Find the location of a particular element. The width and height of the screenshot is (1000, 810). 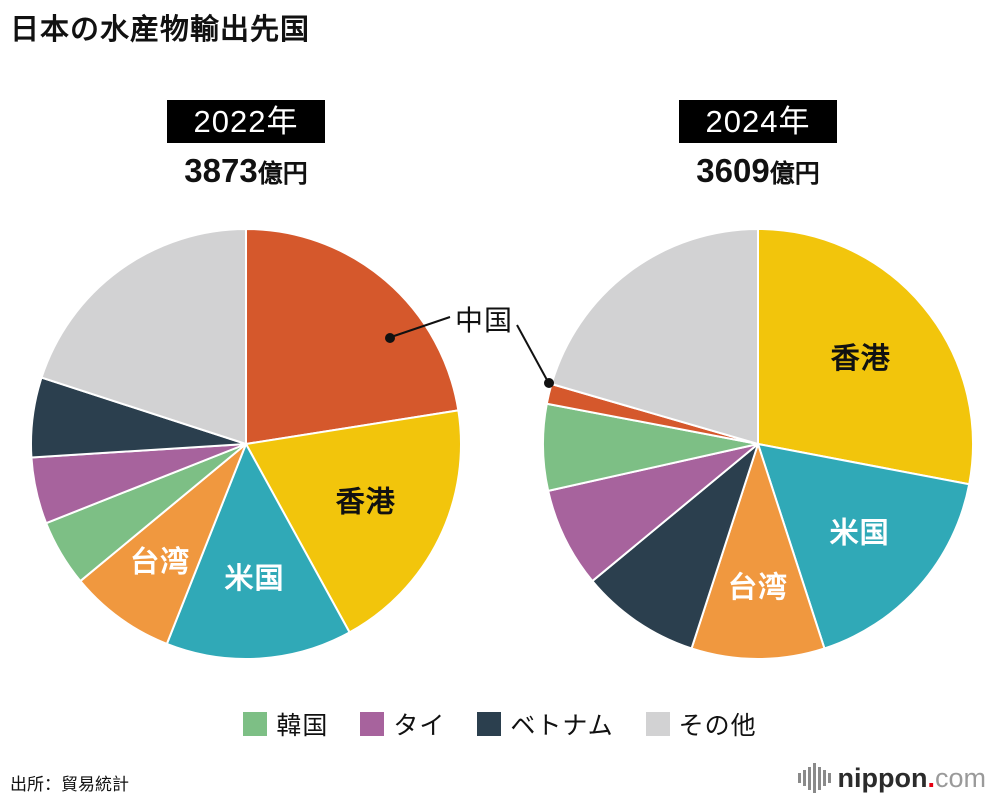

total-2022: 3873億円 is located at coordinates (246, 174).